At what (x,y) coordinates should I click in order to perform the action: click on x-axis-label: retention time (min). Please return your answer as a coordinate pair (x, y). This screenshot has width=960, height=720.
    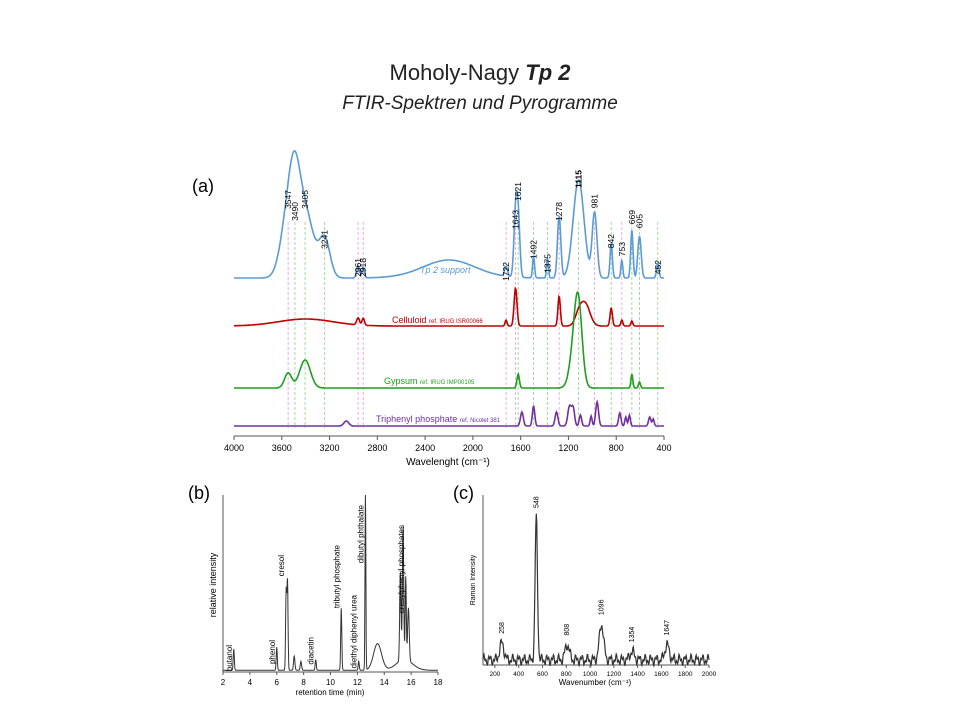
    Looking at the image, I should click on (330, 692).